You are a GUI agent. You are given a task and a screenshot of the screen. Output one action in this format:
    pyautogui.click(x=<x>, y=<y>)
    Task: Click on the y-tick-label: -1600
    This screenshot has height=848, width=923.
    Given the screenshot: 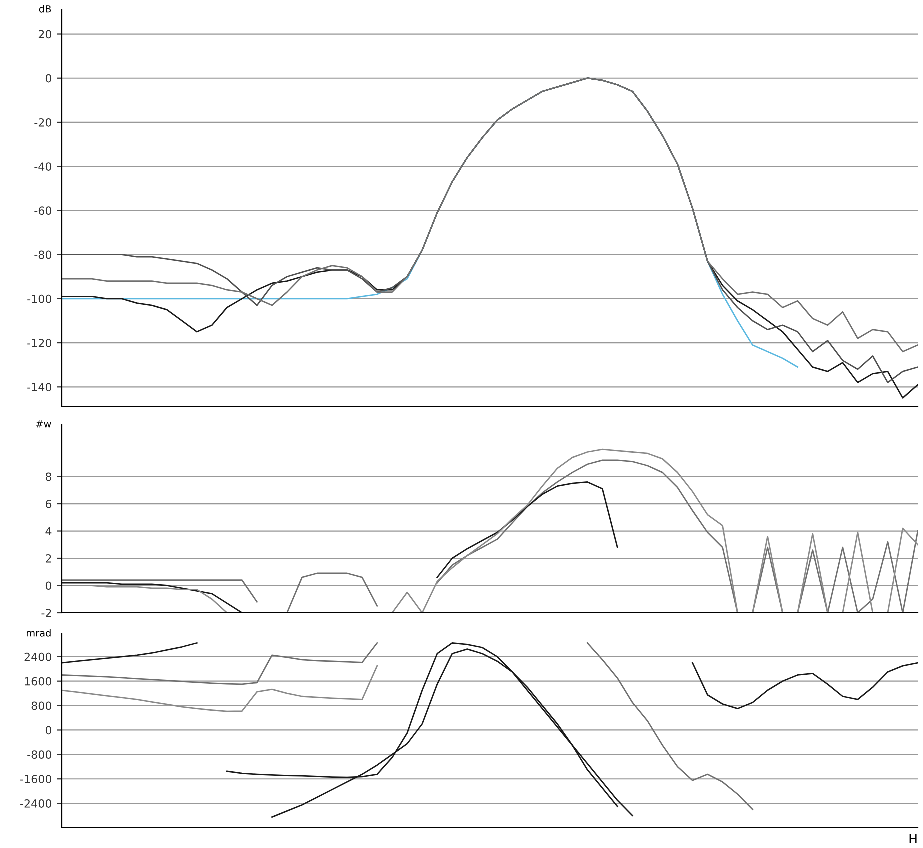 What is the action you would take?
    pyautogui.click(x=36, y=779)
    